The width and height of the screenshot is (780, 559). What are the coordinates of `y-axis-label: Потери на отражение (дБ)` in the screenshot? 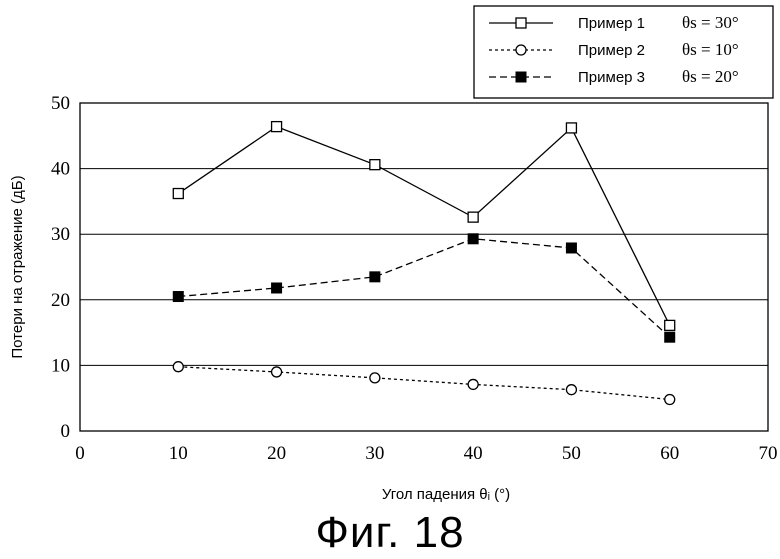 It's located at (17, 266).